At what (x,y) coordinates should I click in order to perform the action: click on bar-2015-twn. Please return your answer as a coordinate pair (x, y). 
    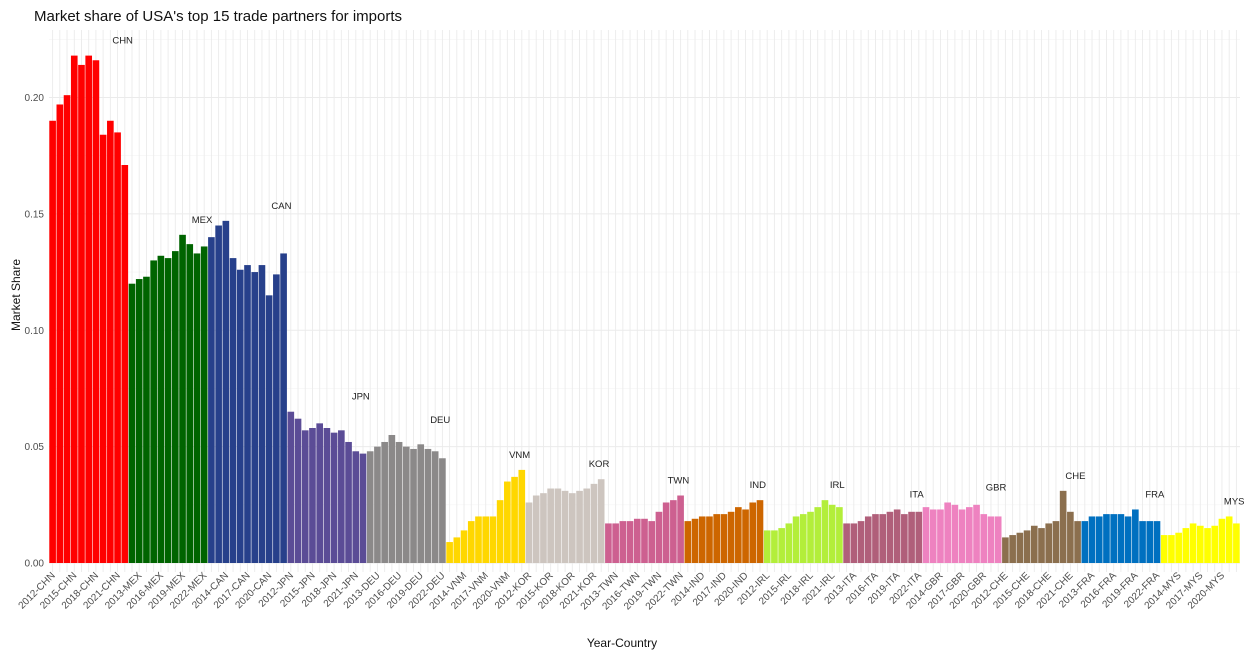
    Looking at the image, I should click on (630, 542).